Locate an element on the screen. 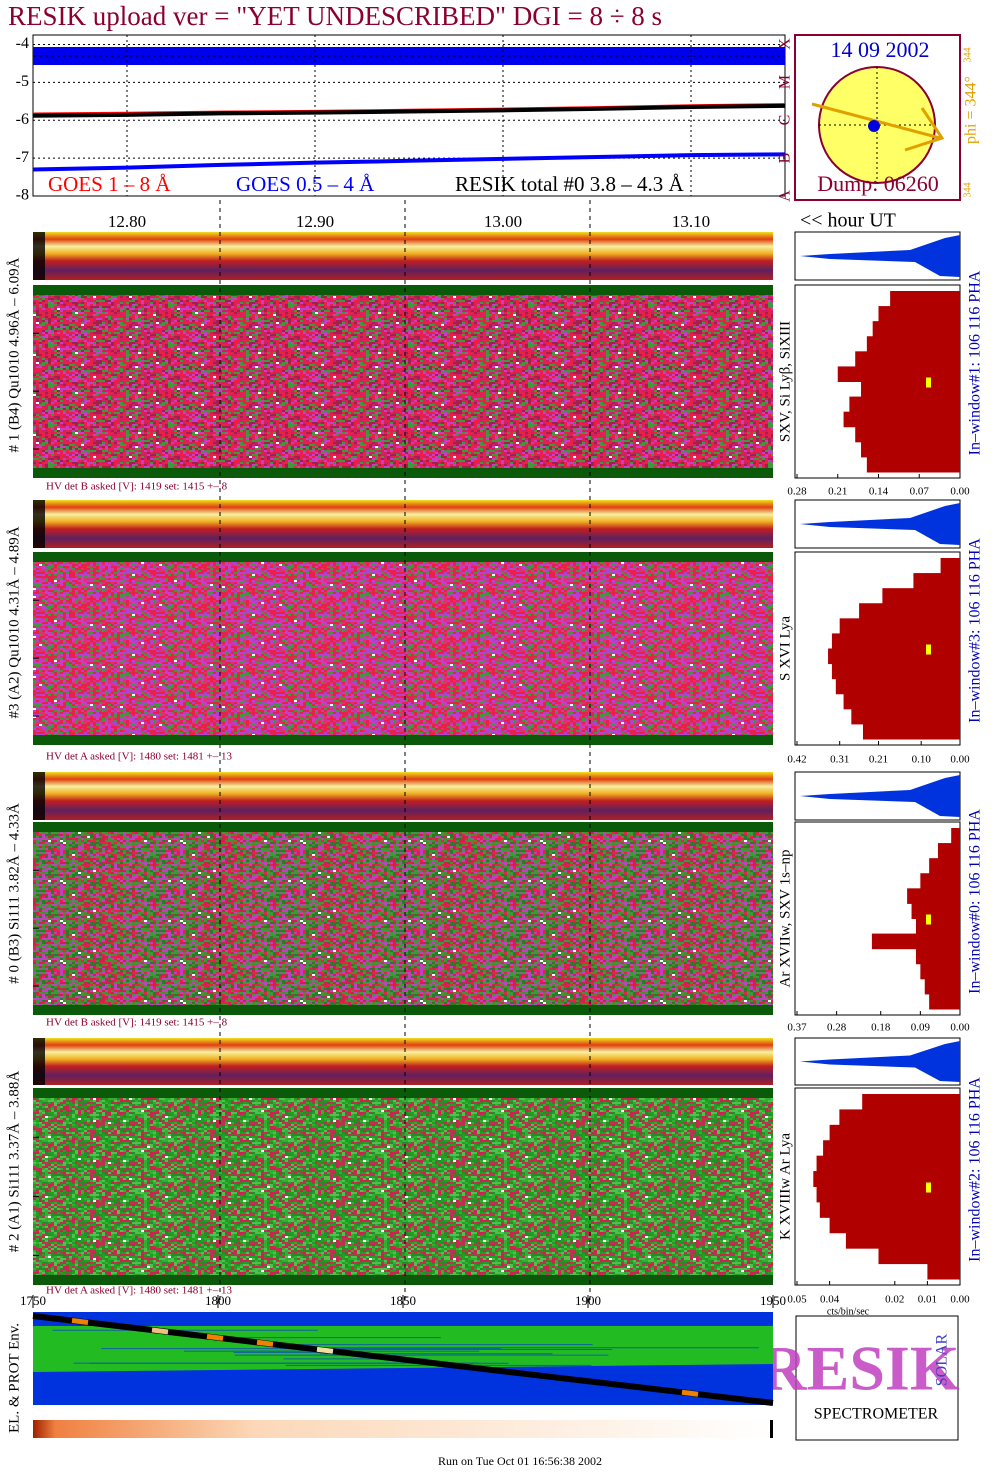  panel-label: # 0 (B3) Si111 3.82Å – 4.33Å is located at coordinates (14, 893).